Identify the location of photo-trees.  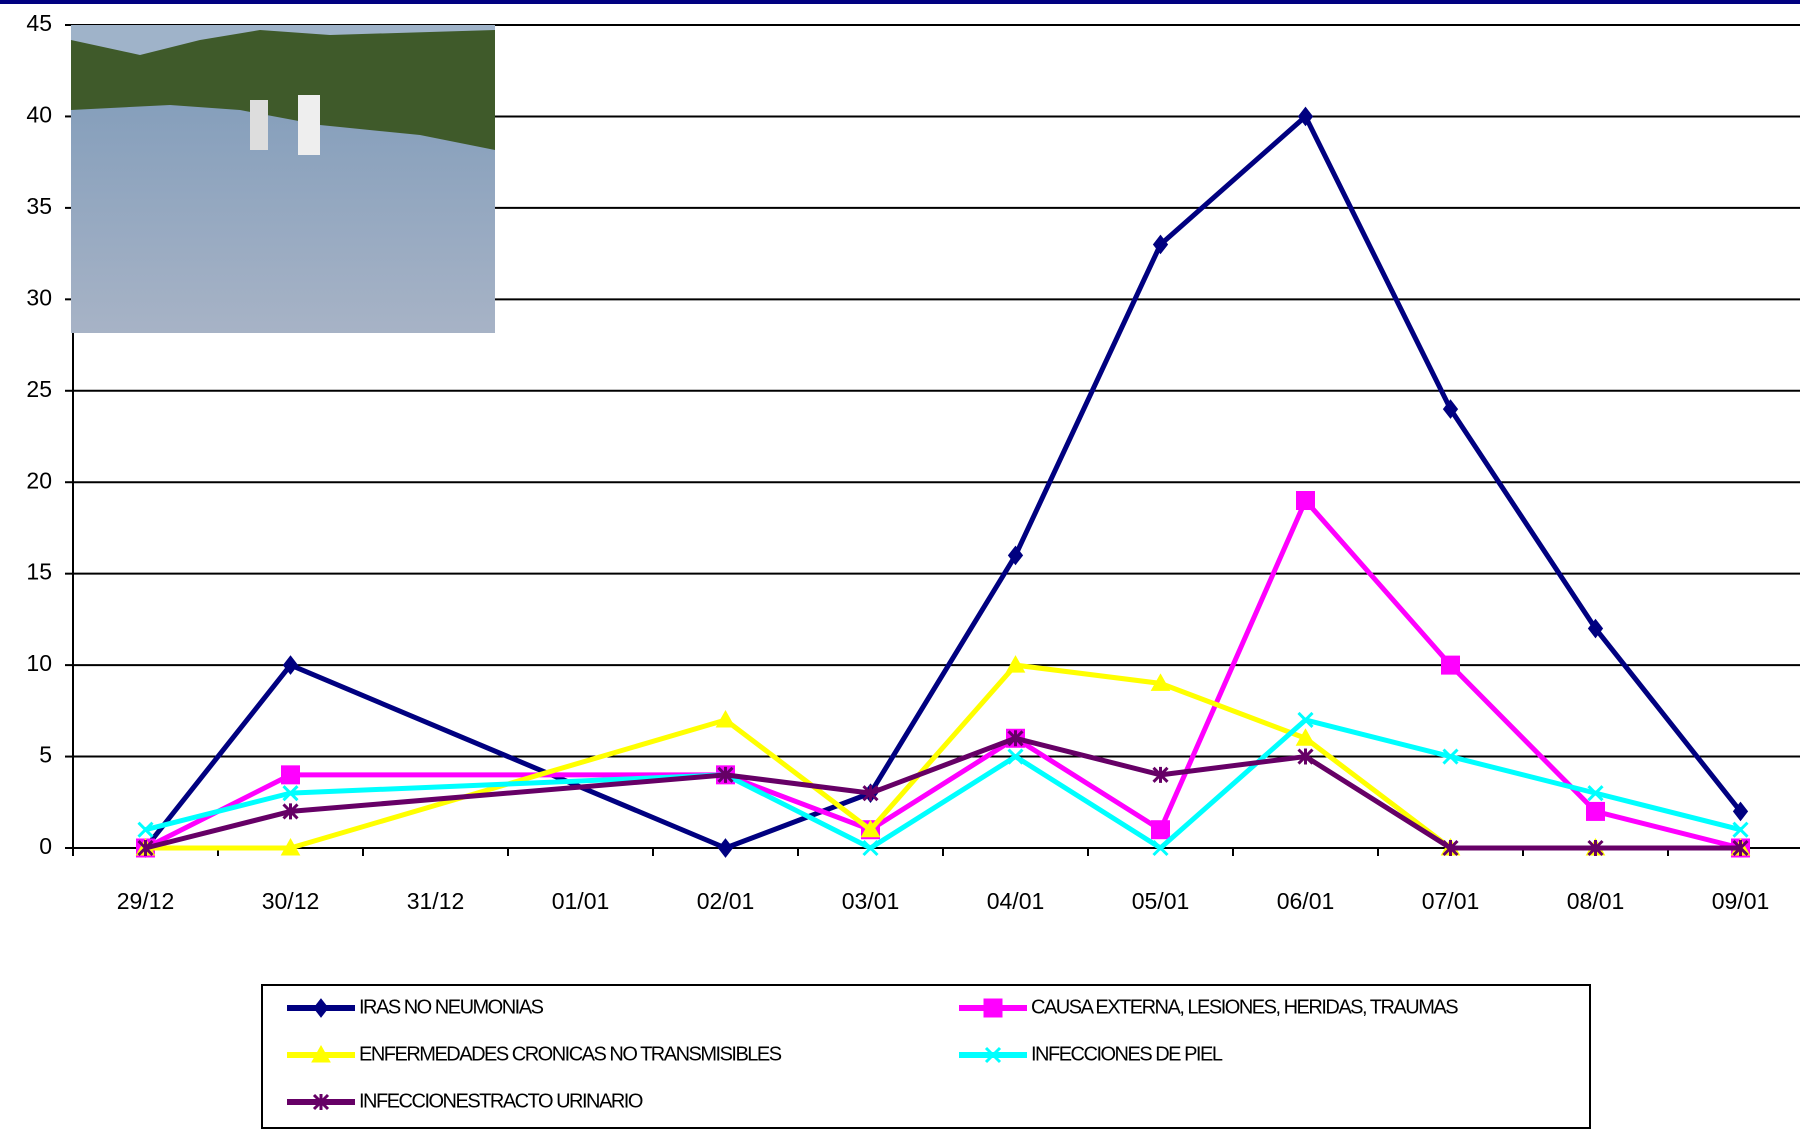
(283, 90).